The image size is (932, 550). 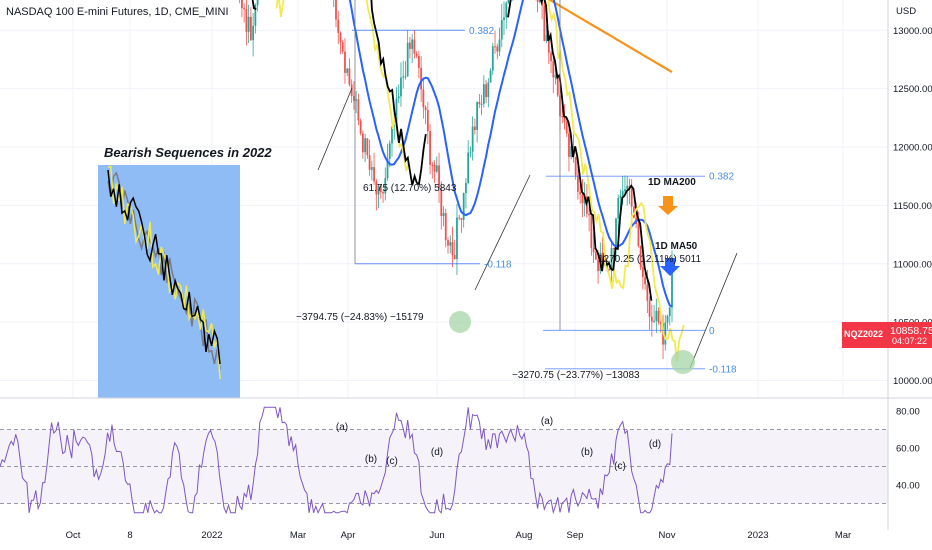 I want to click on target-circle, so click(x=460, y=322).